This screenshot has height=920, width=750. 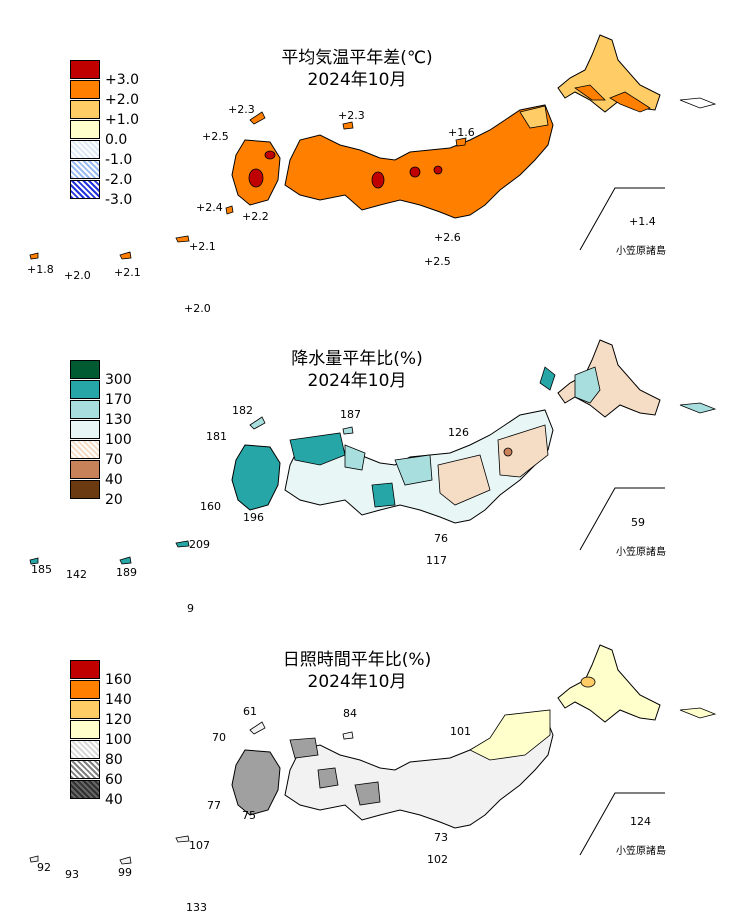 What do you see at coordinates (437, 859) in the screenshot?
I see `station-value: 102` at bounding box center [437, 859].